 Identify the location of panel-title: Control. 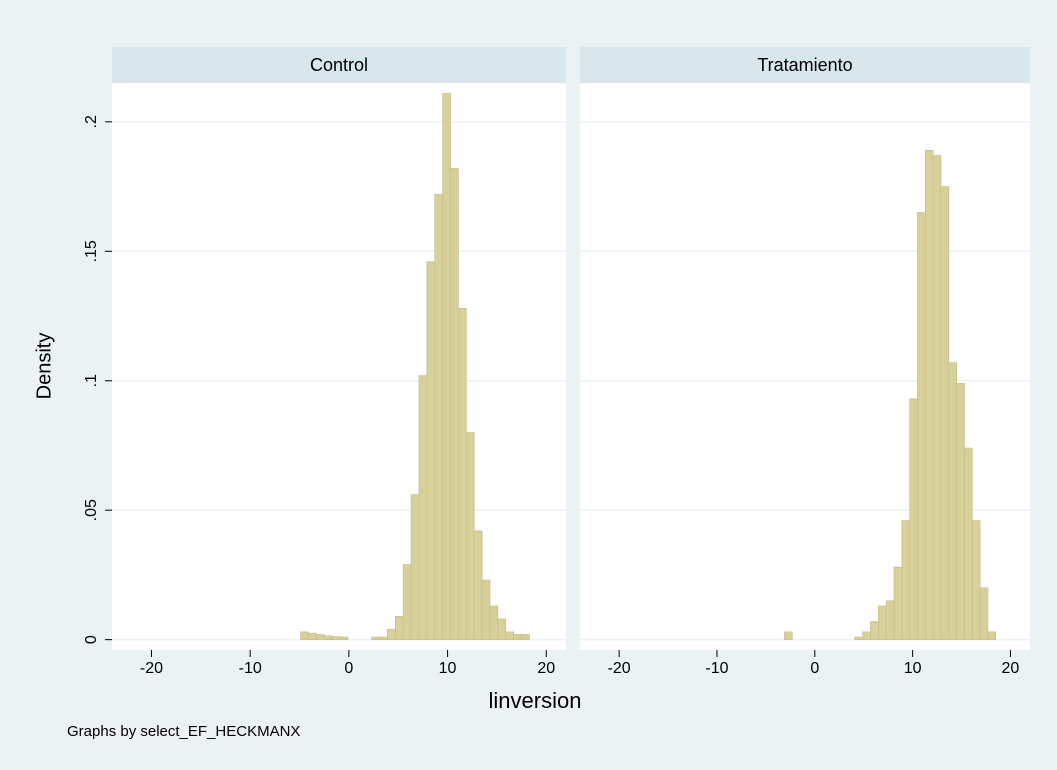
(339, 65).